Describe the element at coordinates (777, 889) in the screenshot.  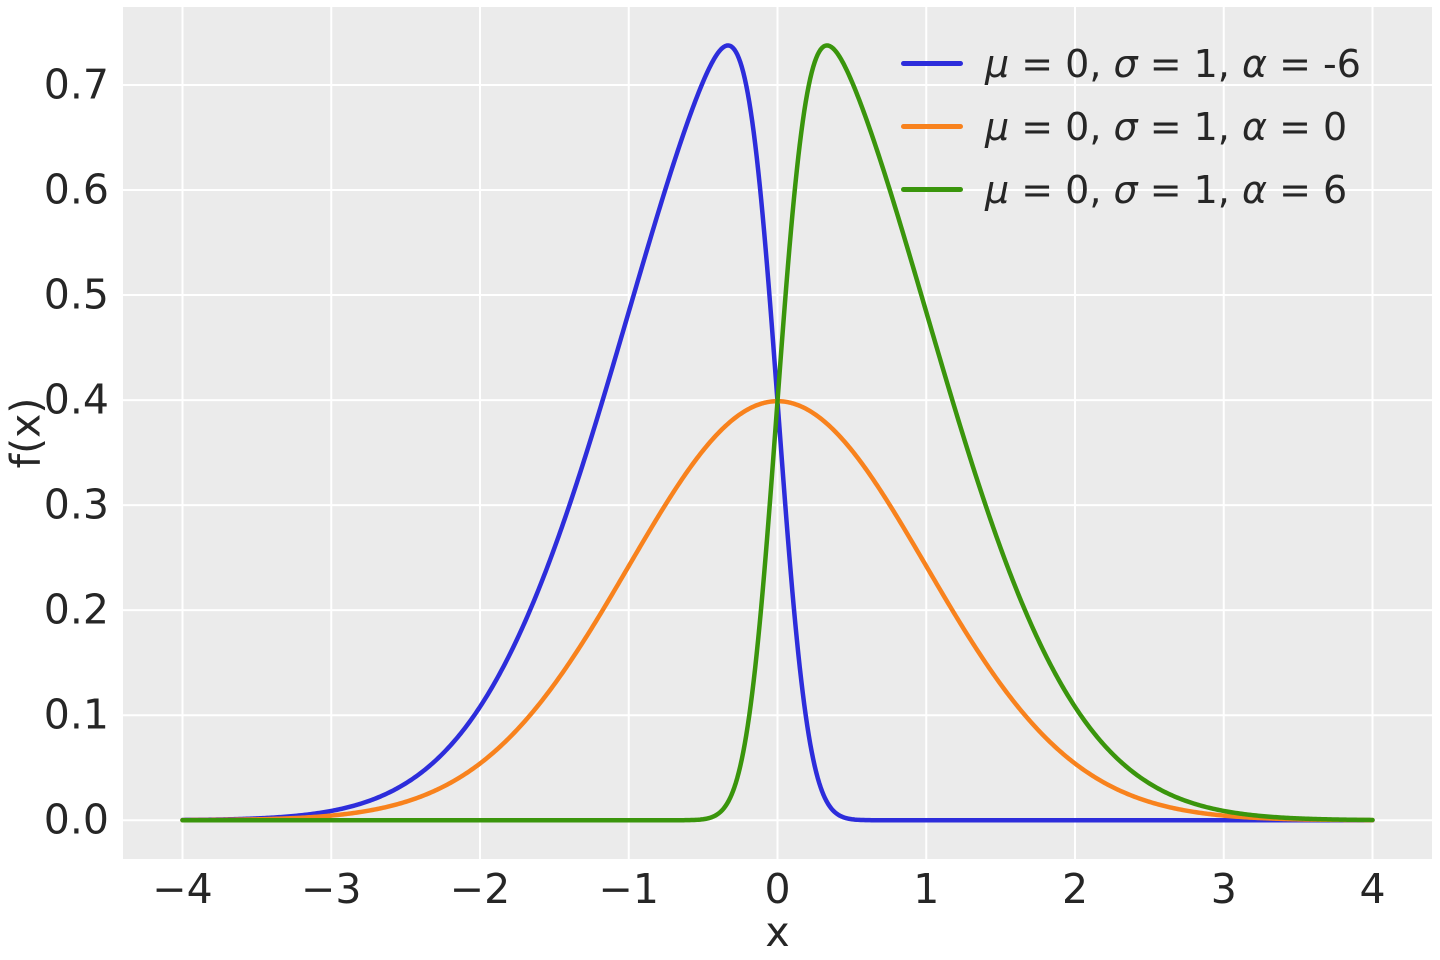
I see `x-tick-label: 0` at that location.